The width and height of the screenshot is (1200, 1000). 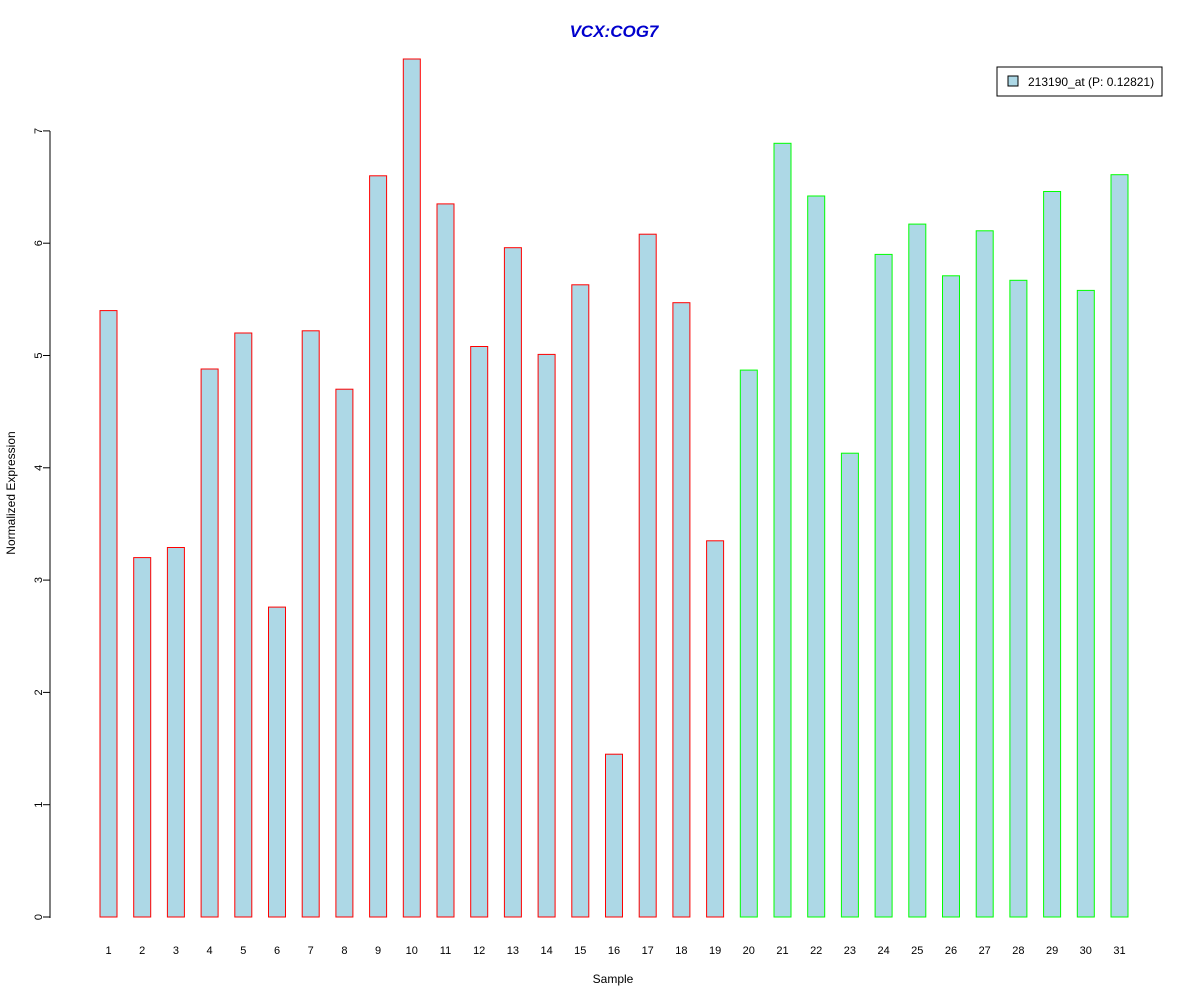 I want to click on x-tick-label: 15, so click(x=580, y=951).